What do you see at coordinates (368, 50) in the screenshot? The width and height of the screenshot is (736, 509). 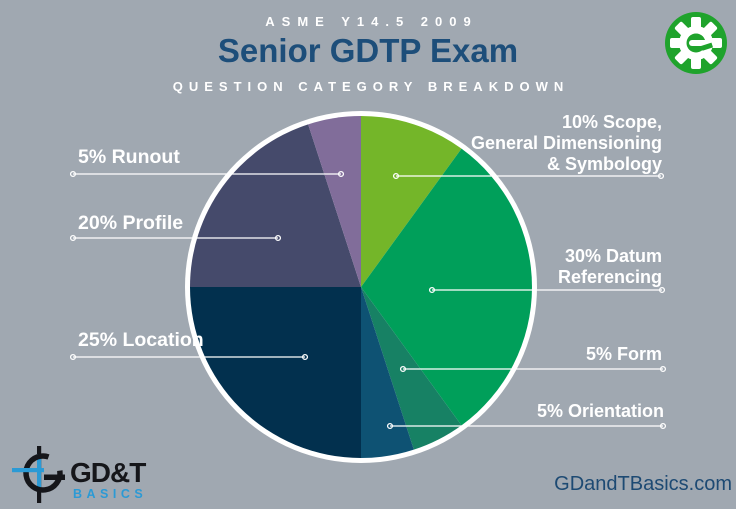 I see `page-title: Senior GDTP Exam` at bounding box center [368, 50].